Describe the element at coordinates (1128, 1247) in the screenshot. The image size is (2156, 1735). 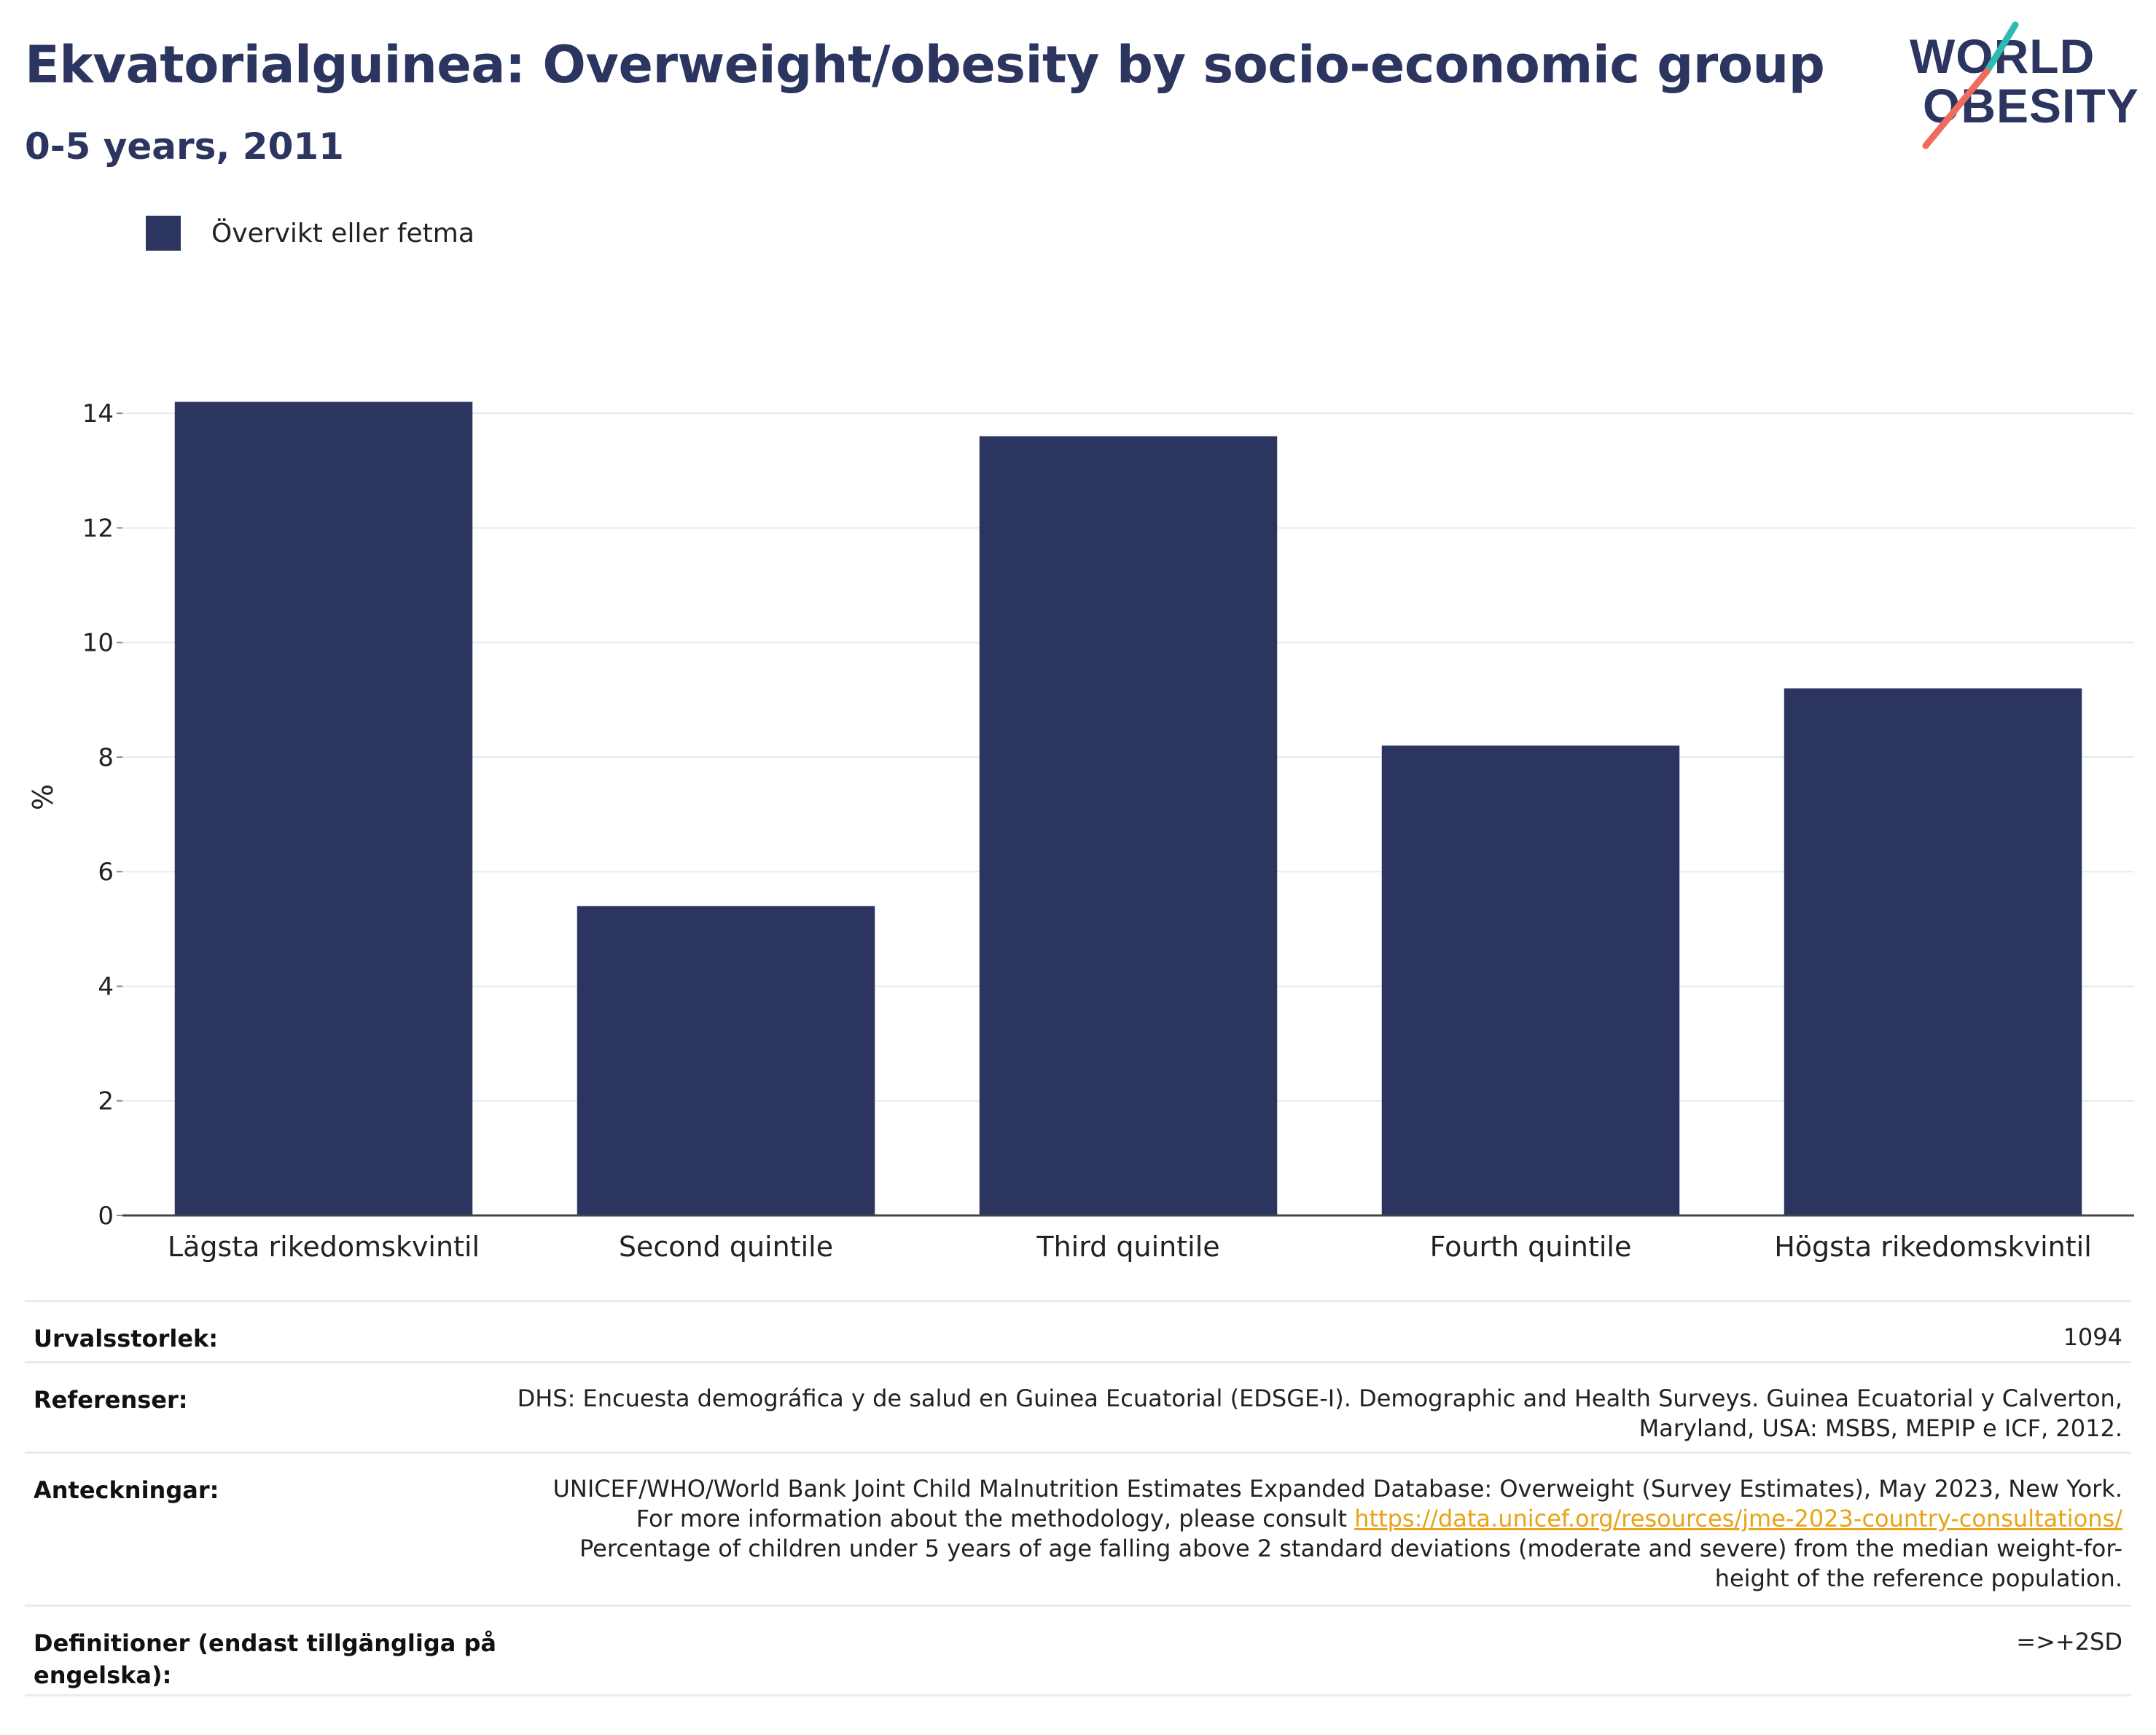
I see `x-tick-label: Third quintile` at that location.